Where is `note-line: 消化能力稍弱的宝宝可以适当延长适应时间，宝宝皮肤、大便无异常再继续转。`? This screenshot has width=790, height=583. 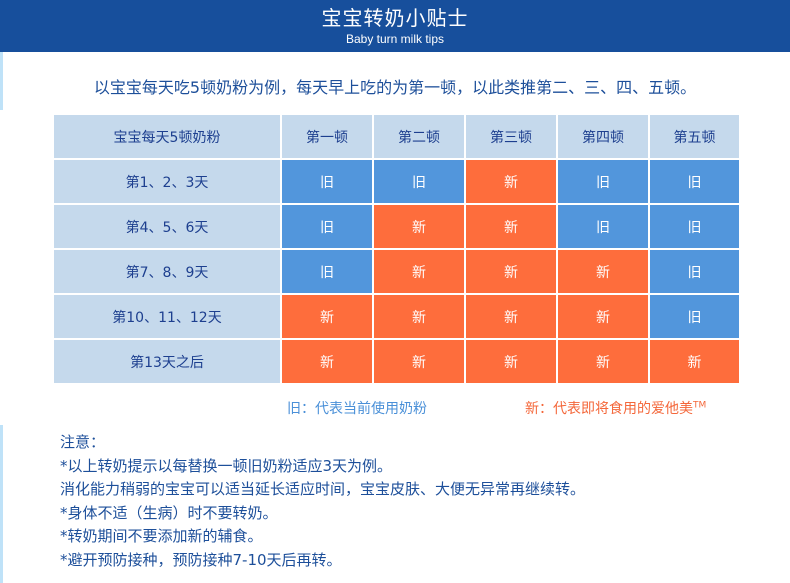
note-line: 消化能力稍弱的宝宝可以适当延长适应时间，宝宝皮肤、大便无异常再继续转。 is located at coordinates (323, 489).